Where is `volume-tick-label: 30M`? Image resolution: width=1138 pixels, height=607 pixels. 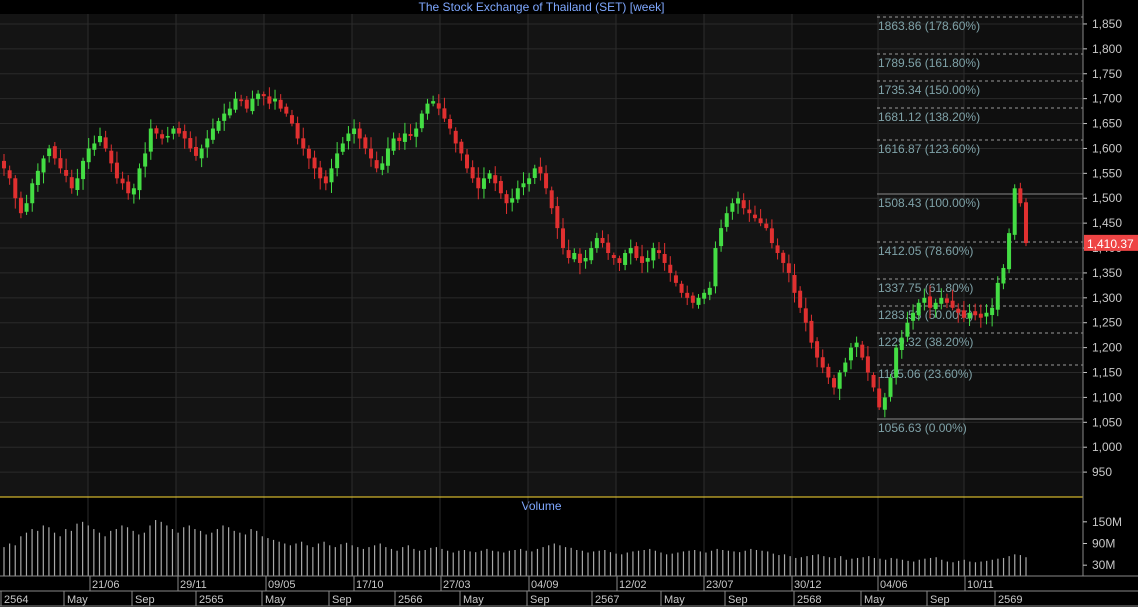 volume-tick-label: 30M is located at coordinates (1103, 565).